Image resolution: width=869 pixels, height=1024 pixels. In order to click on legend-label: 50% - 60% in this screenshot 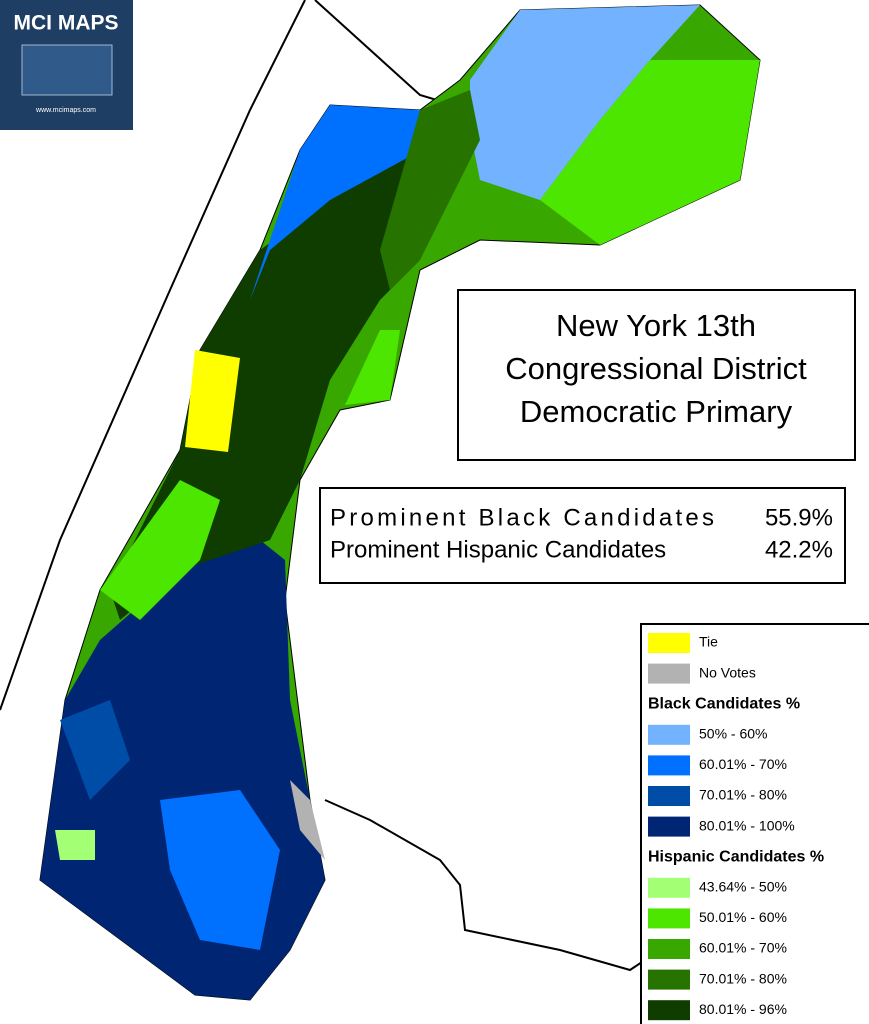, I will do `click(733, 734)`.